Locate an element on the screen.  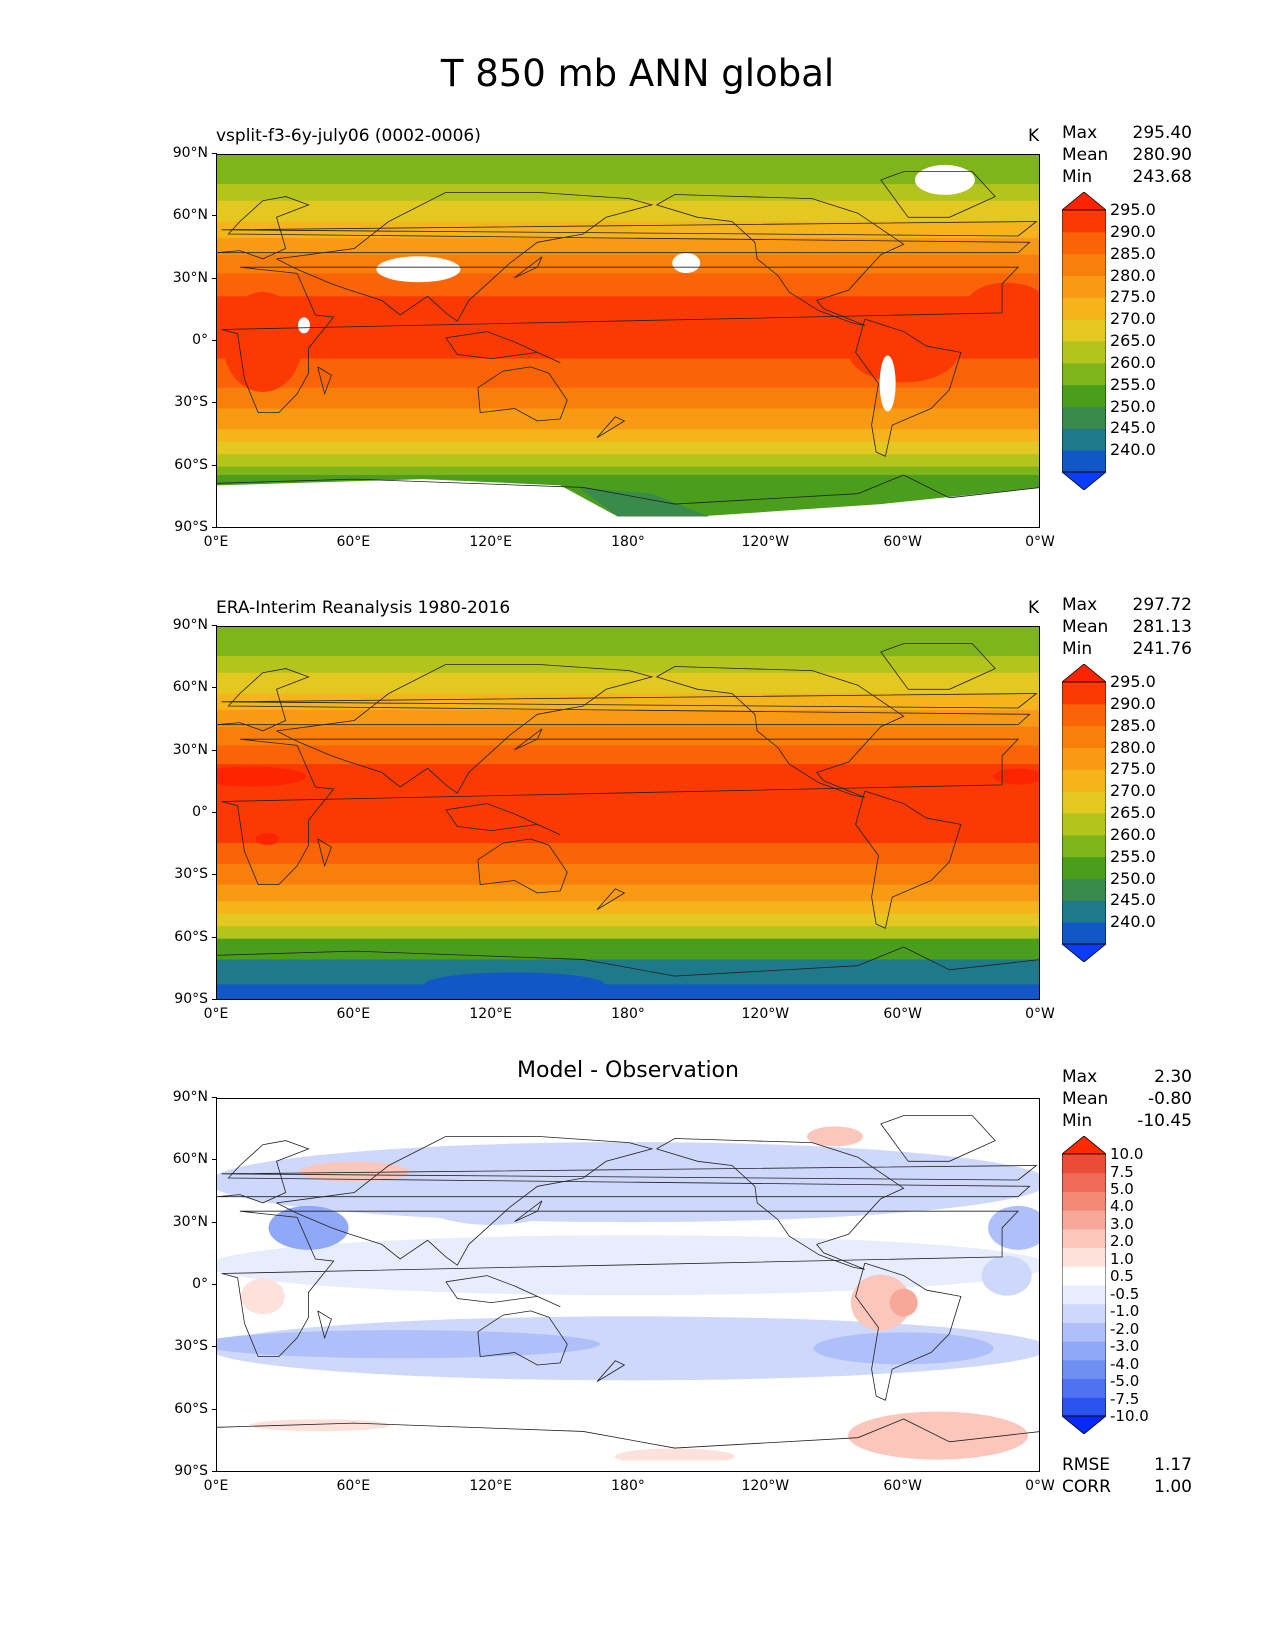
rmse-corr-box: RMSE 1.17 CORR 1.00 is located at coordinates (1127, 1476).